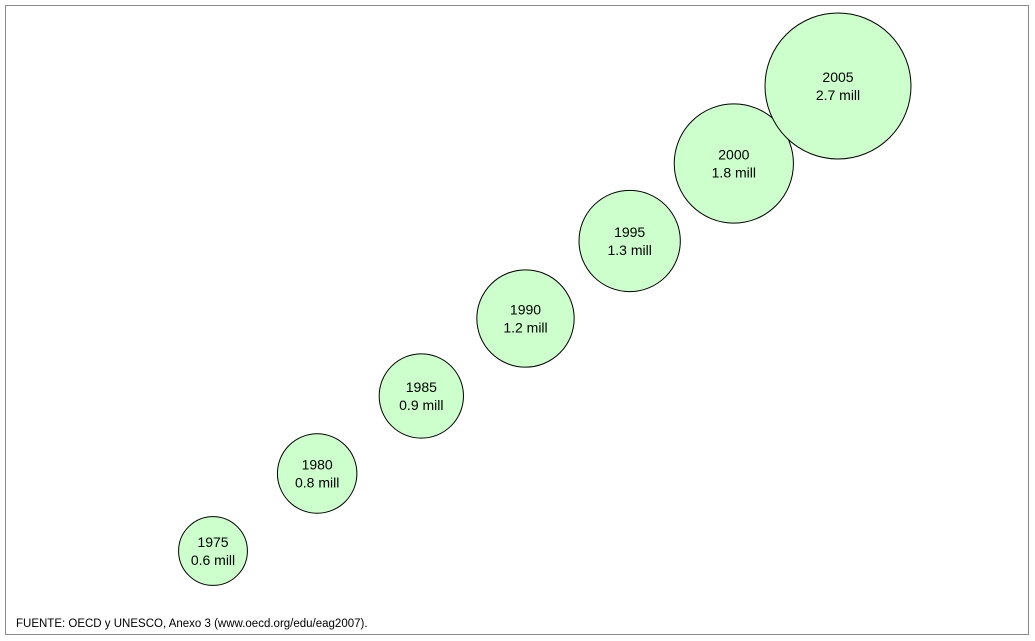 The image size is (1035, 641). I want to click on bubble-circle-1990, so click(525, 318).